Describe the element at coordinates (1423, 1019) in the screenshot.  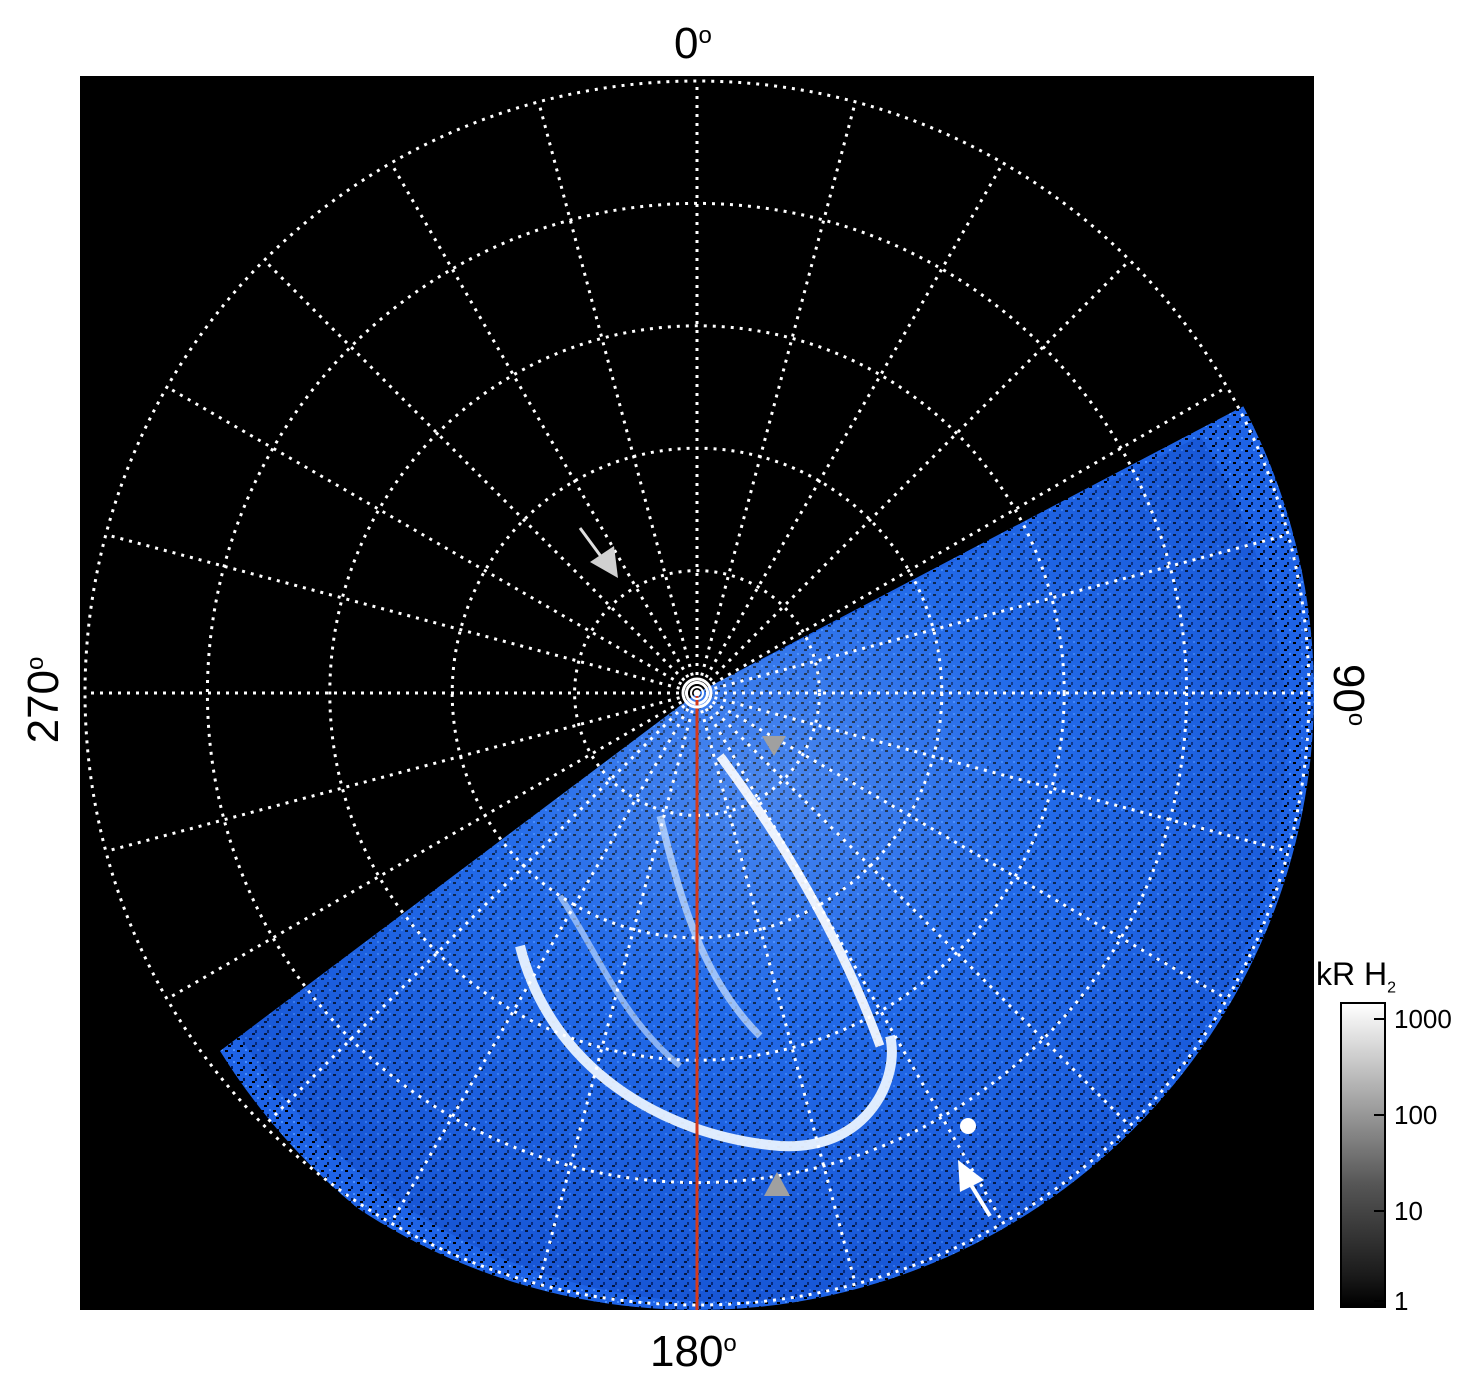
I see `colorbar-tick-label: 1000` at that location.